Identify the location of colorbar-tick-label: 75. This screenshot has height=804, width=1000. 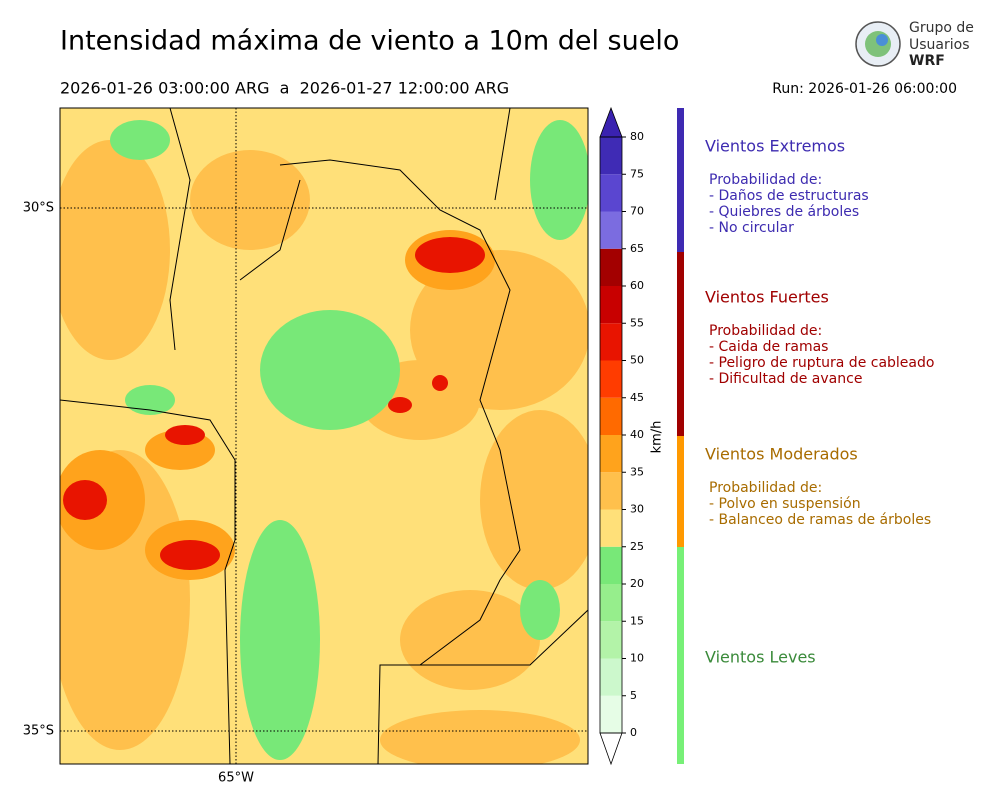
(637, 173).